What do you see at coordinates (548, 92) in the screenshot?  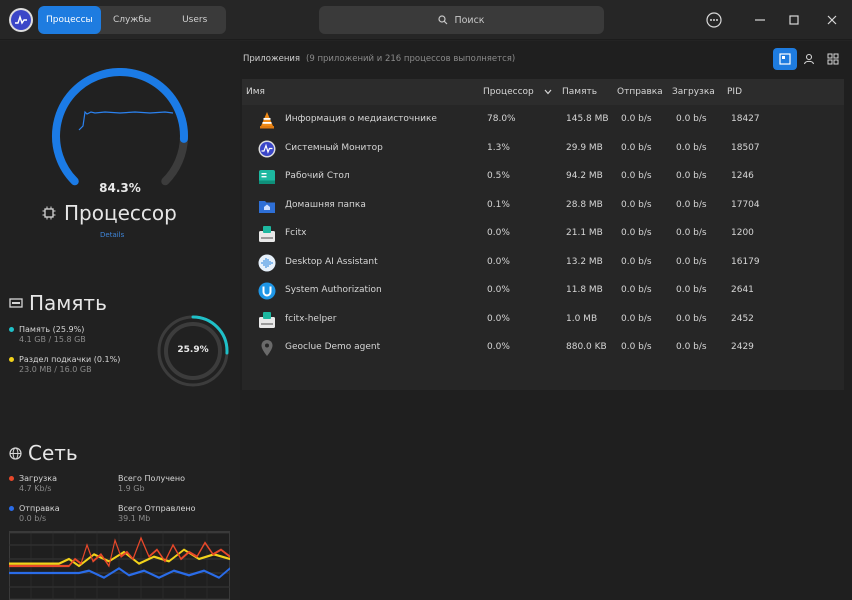 I see `sort-chevron-down-icon` at bounding box center [548, 92].